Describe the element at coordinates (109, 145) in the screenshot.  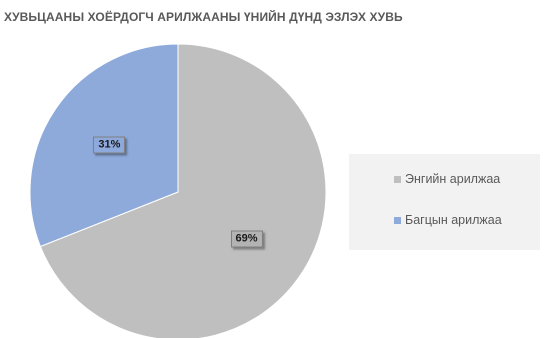
I see `data-label-1: 31%` at that location.